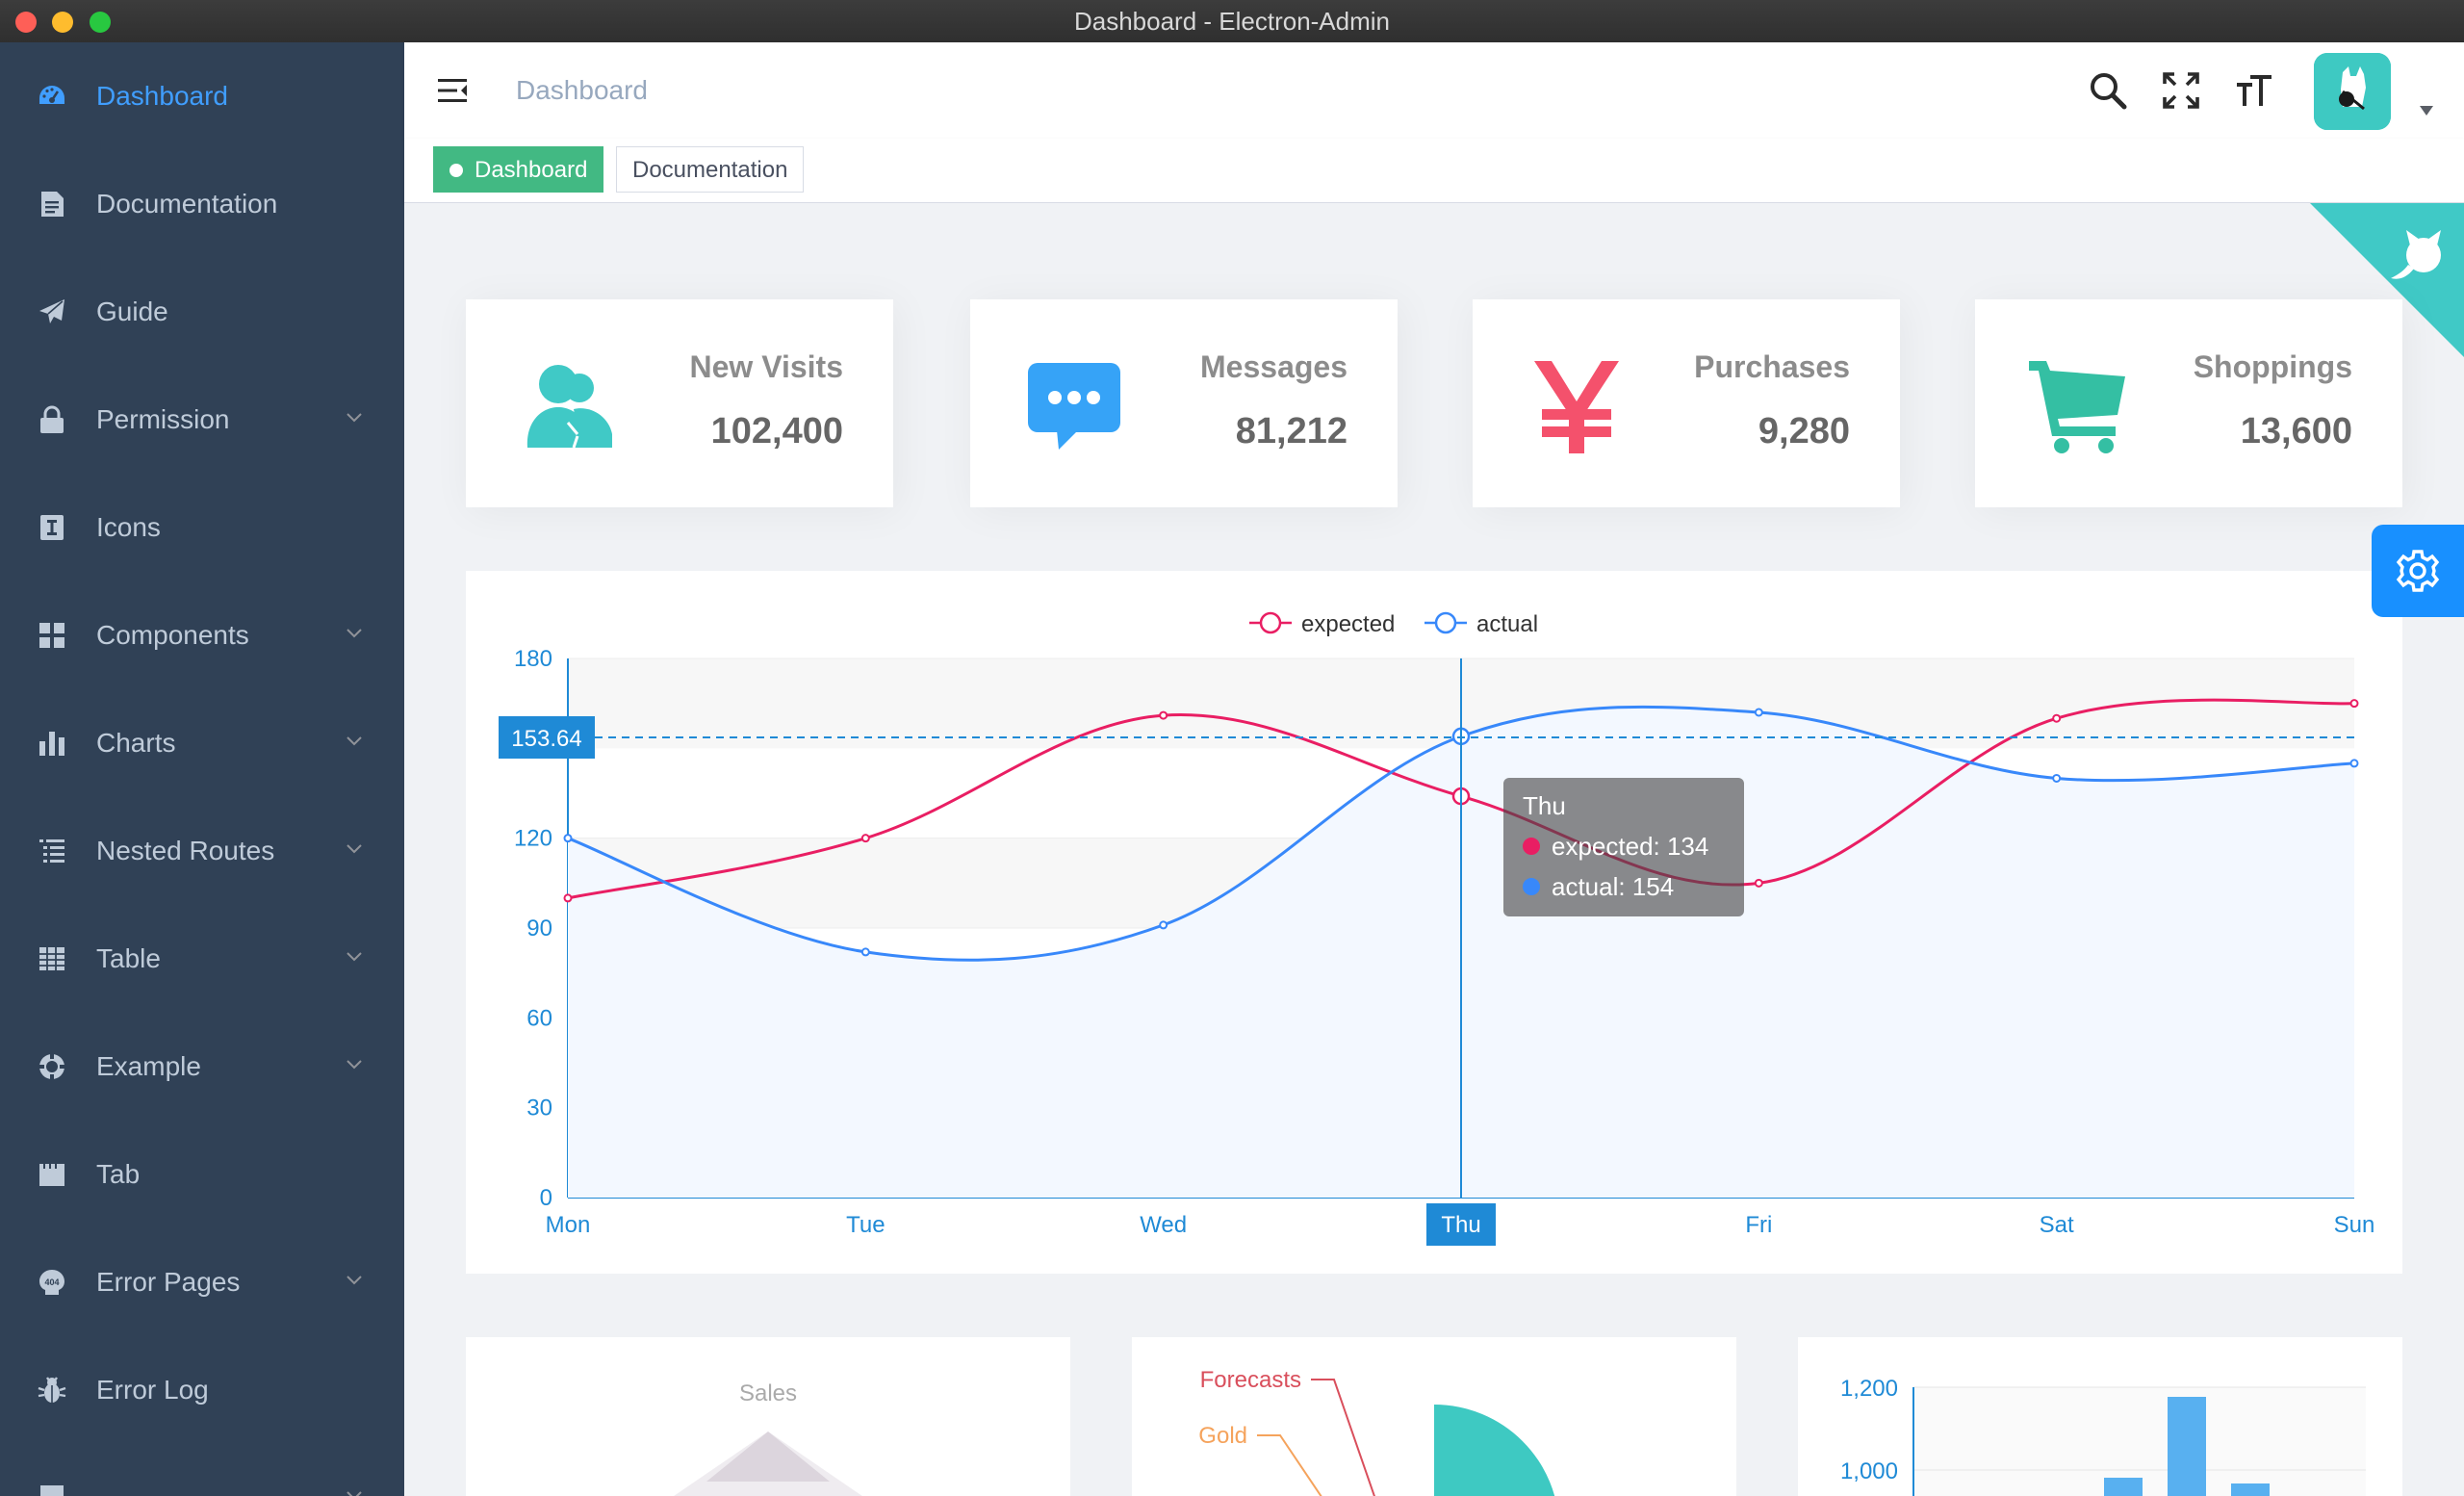  What do you see at coordinates (533, 839) in the screenshot?
I see `y-tick-label: 120` at bounding box center [533, 839].